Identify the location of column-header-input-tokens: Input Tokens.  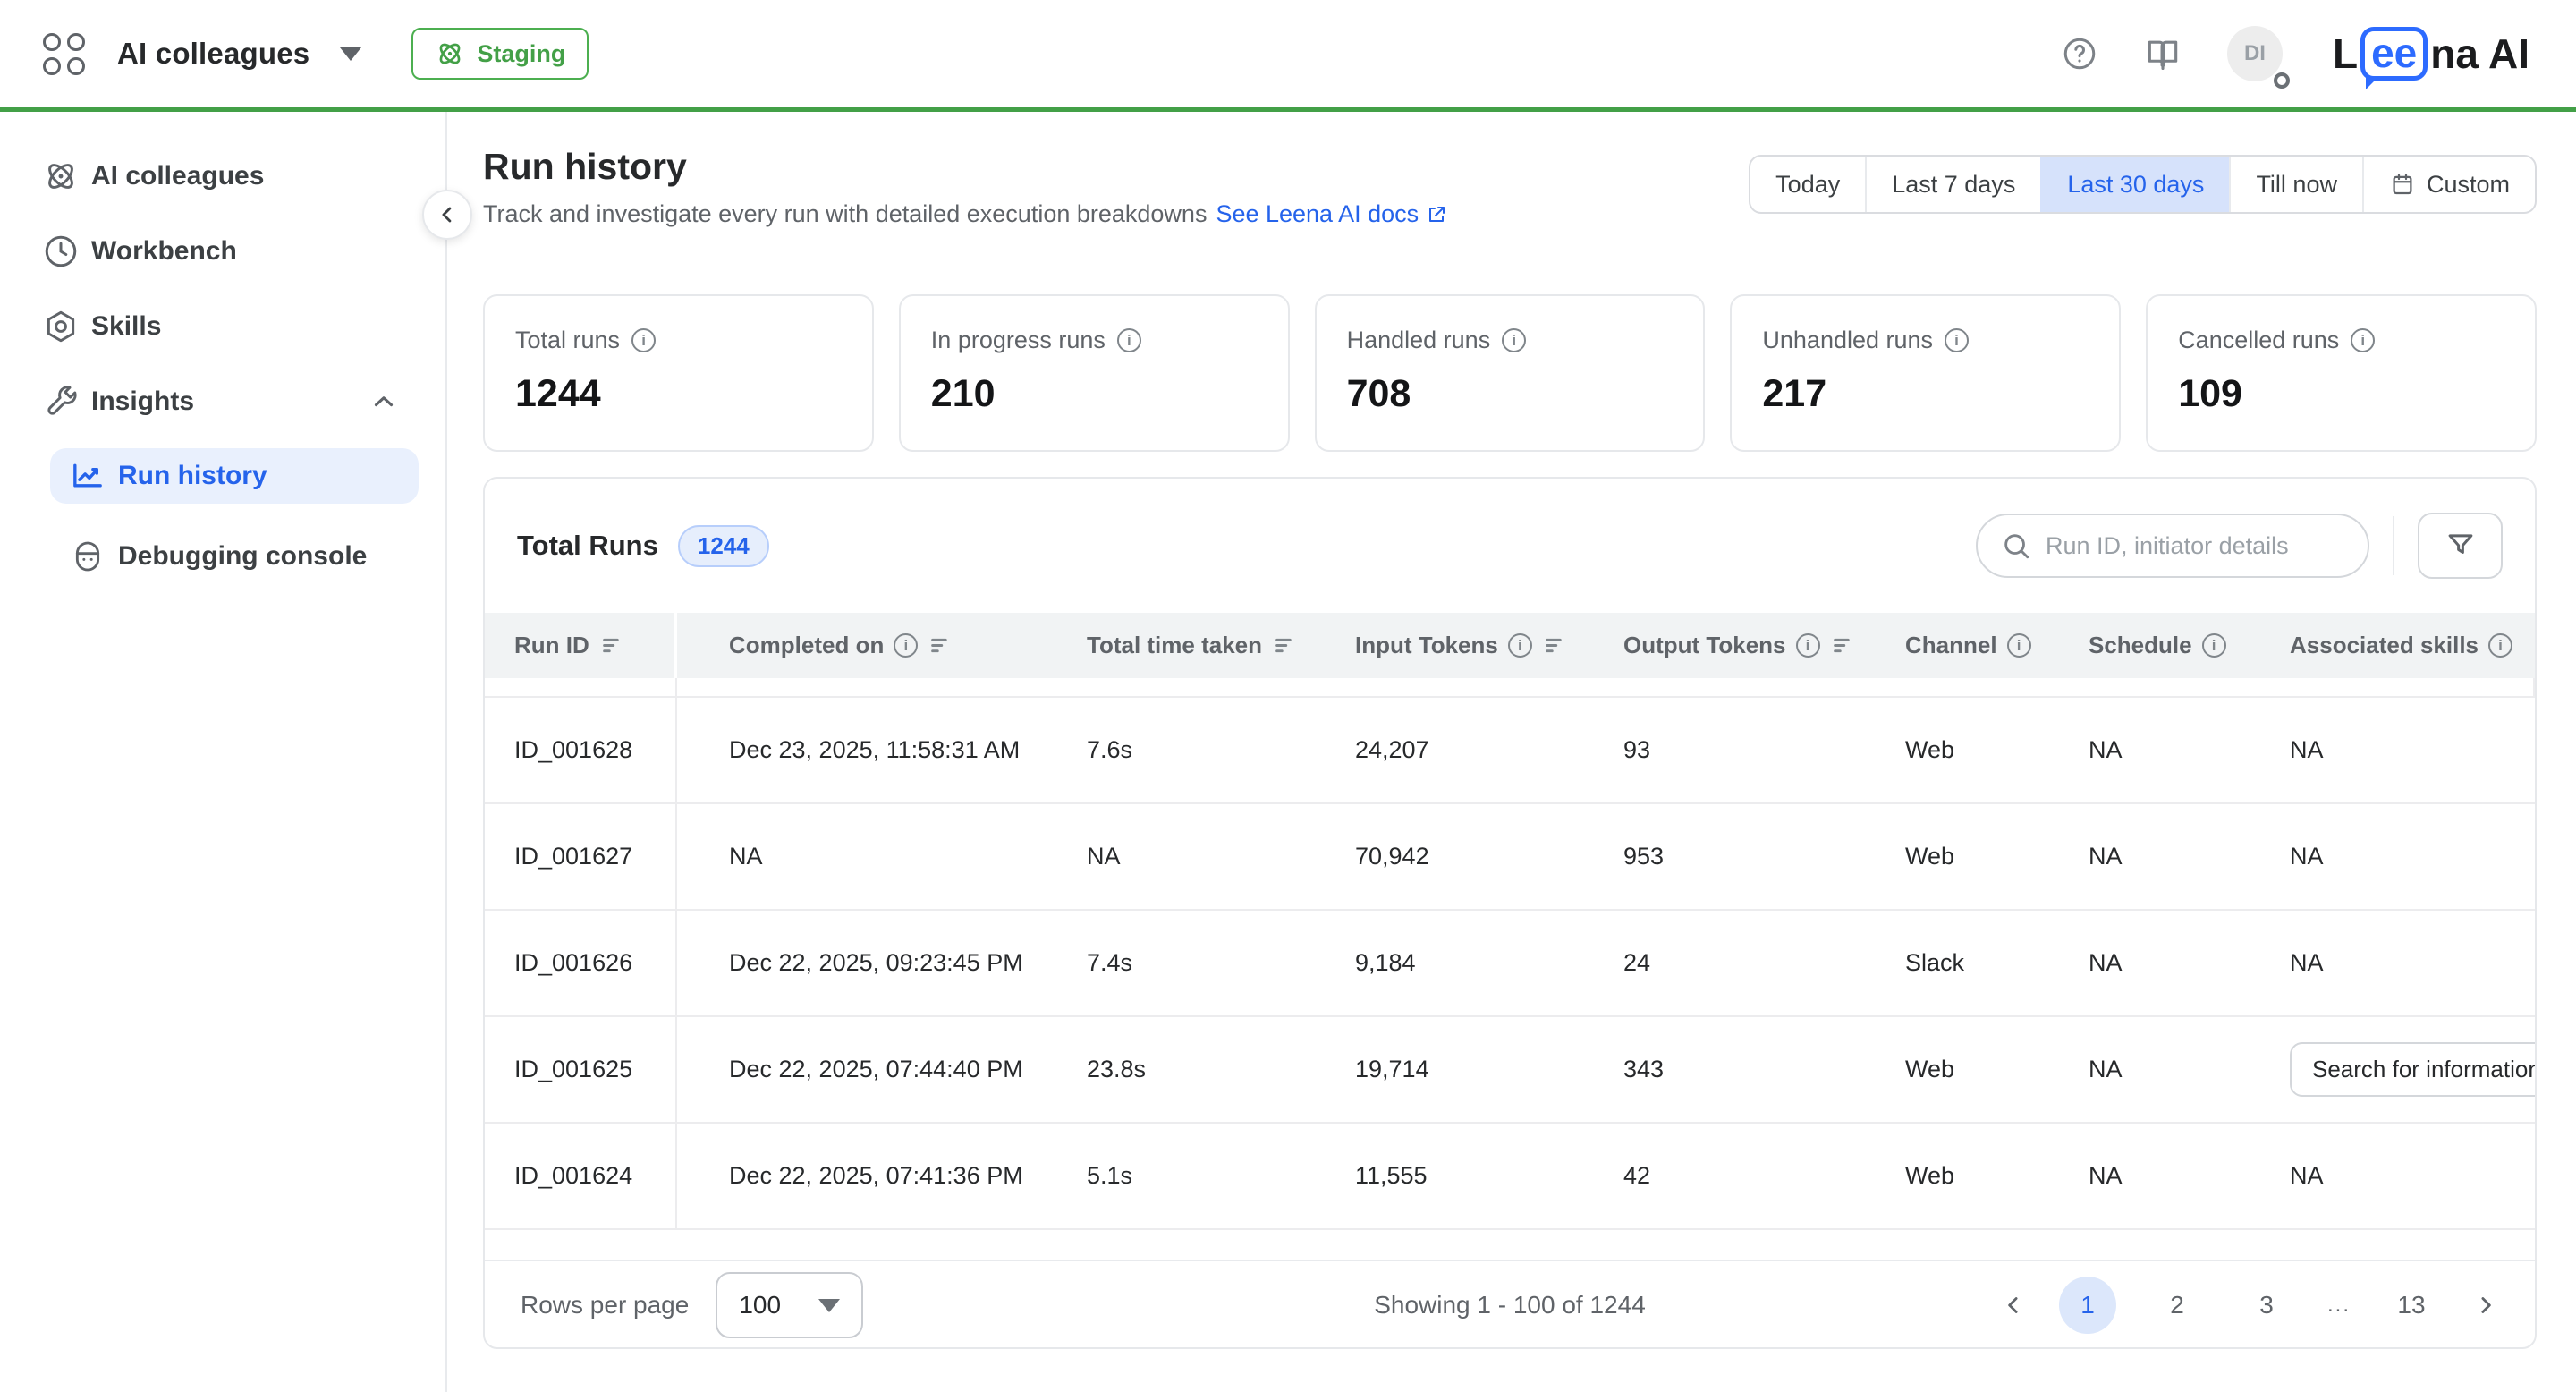
(1437, 645).